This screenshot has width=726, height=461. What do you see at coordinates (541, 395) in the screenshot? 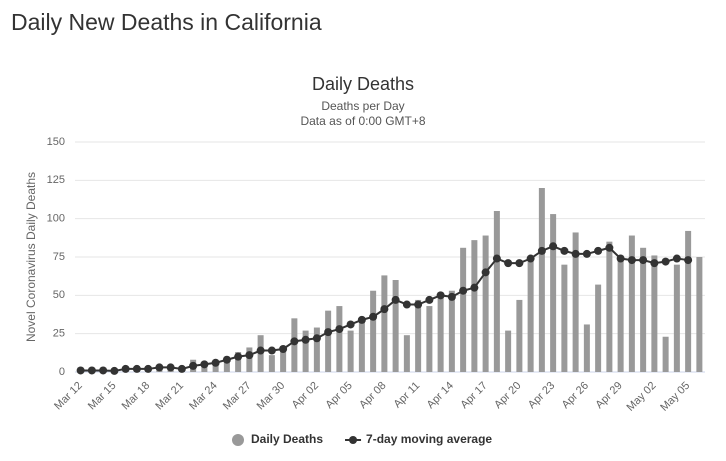
I see `x-tick-label: Apr 23` at bounding box center [541, 395].